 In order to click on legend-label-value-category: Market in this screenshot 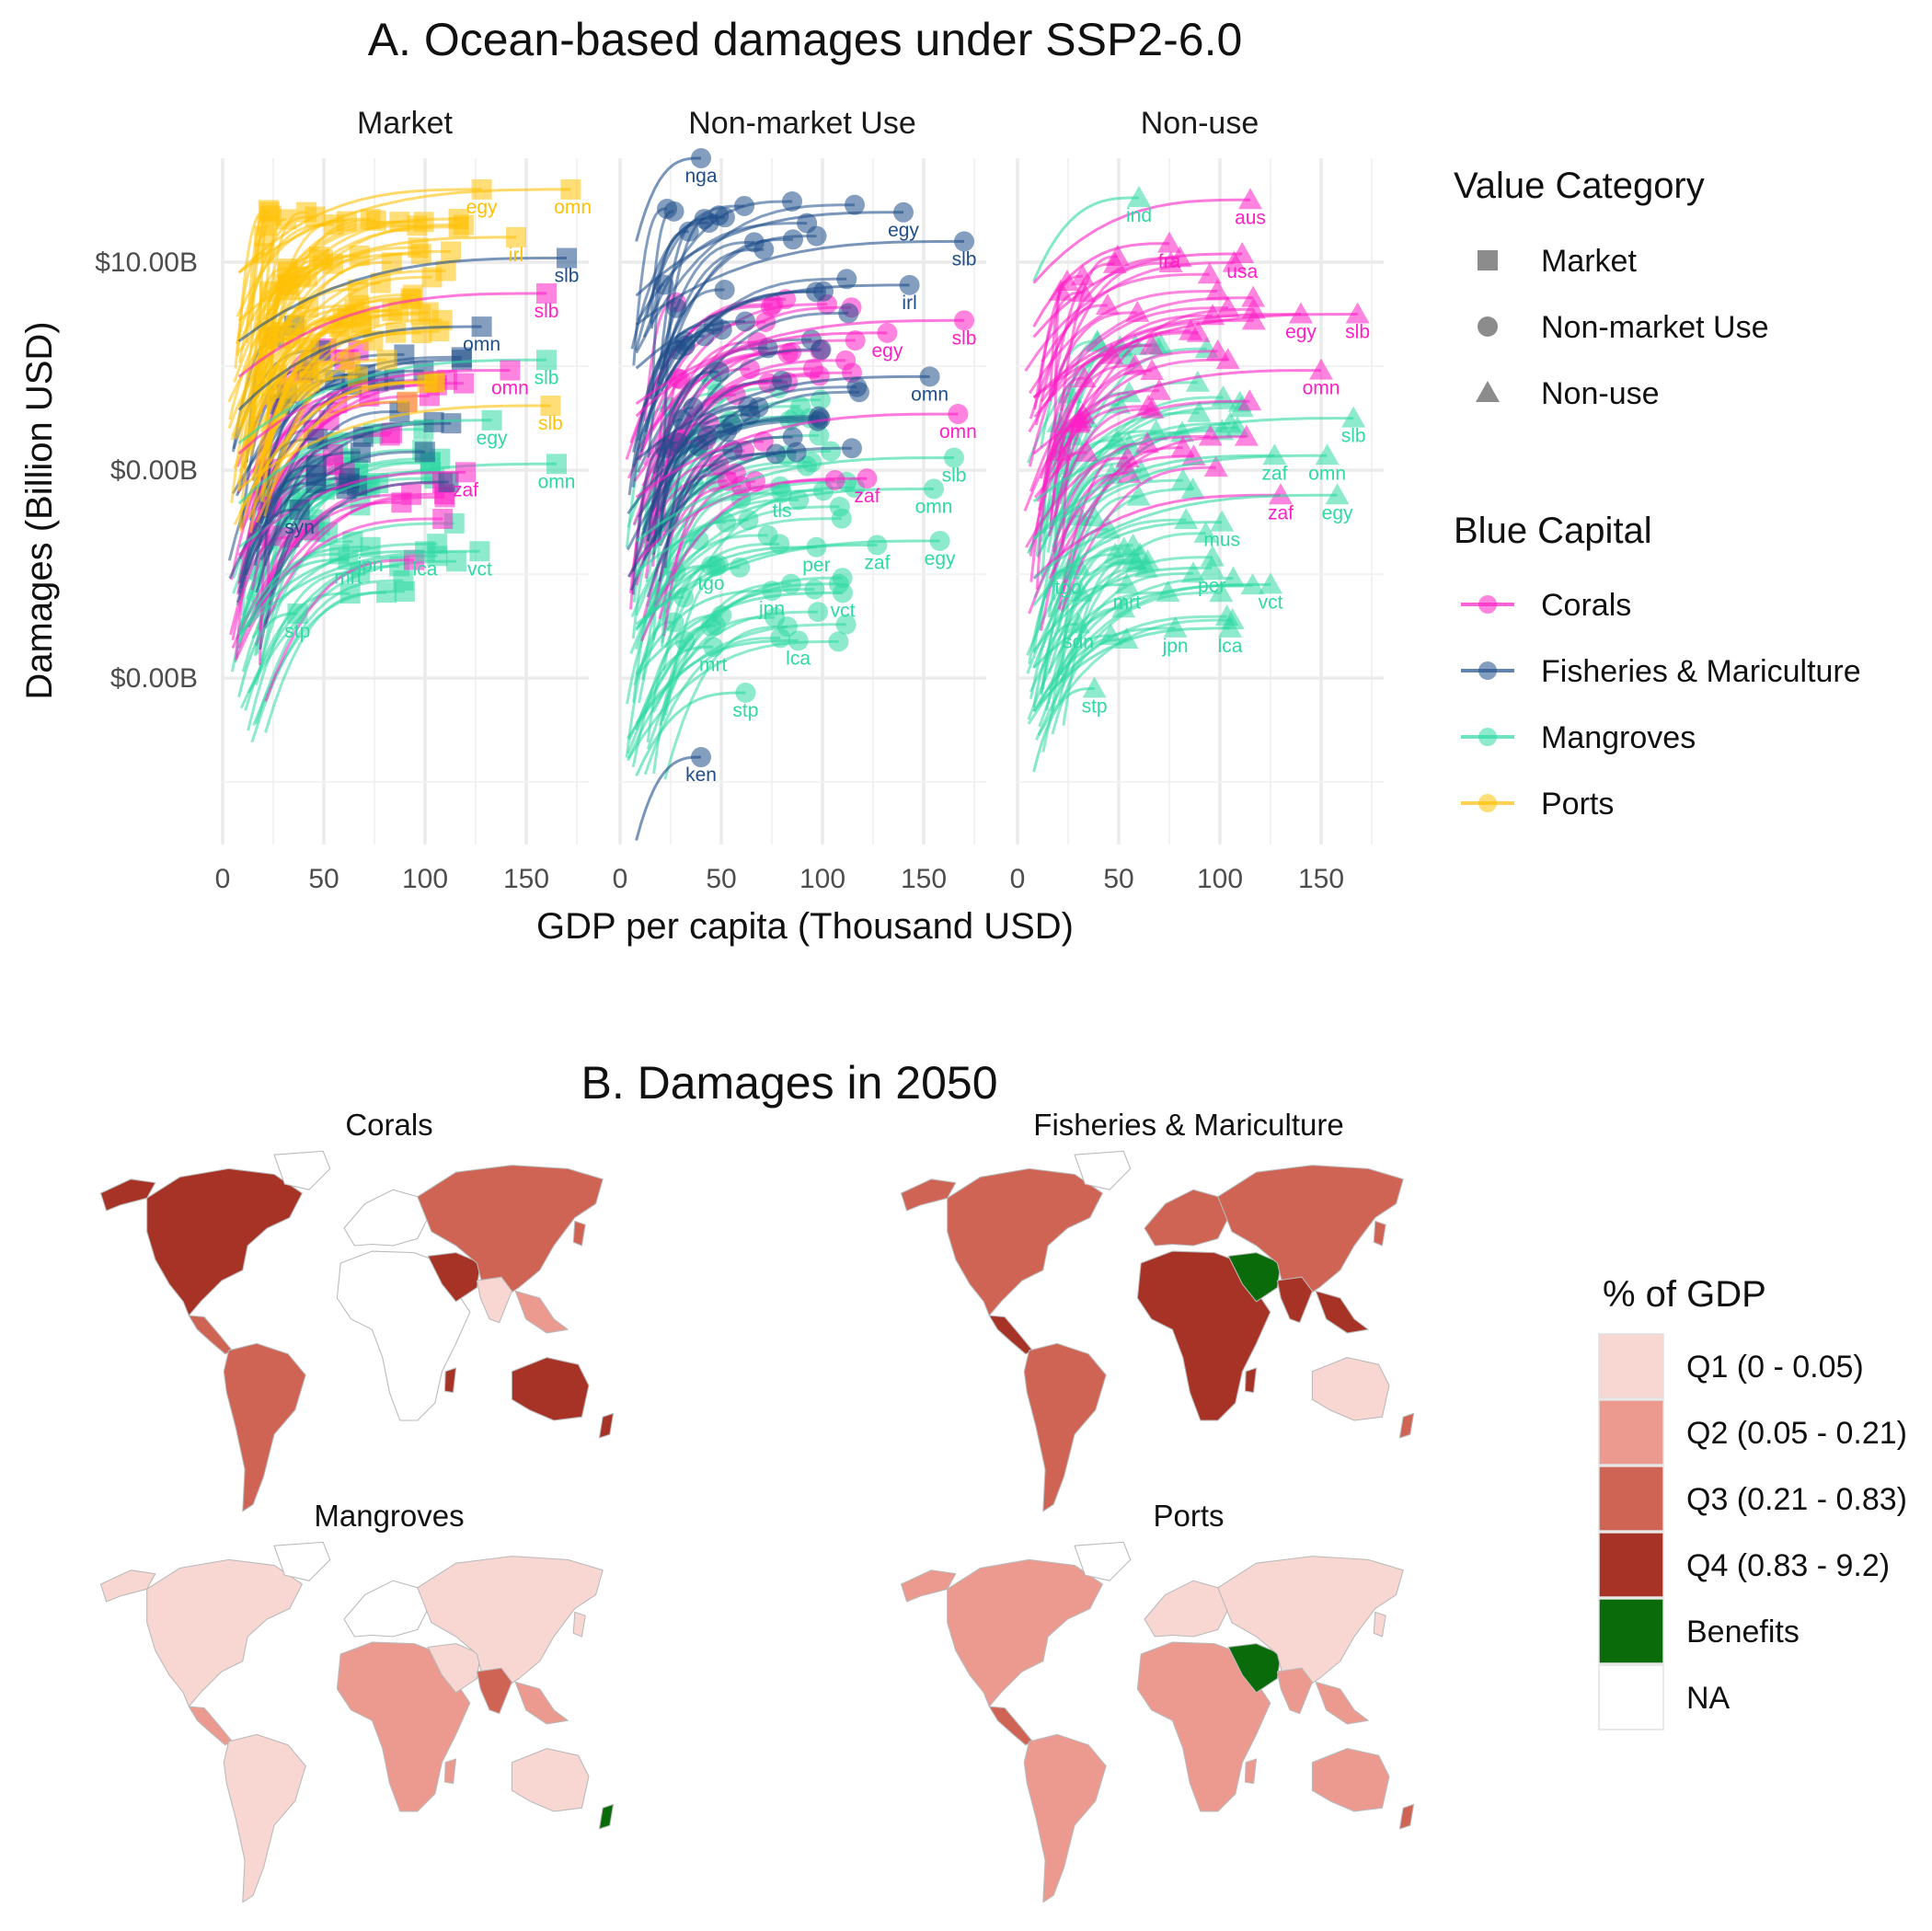, I will do `click(1589, 261)`.